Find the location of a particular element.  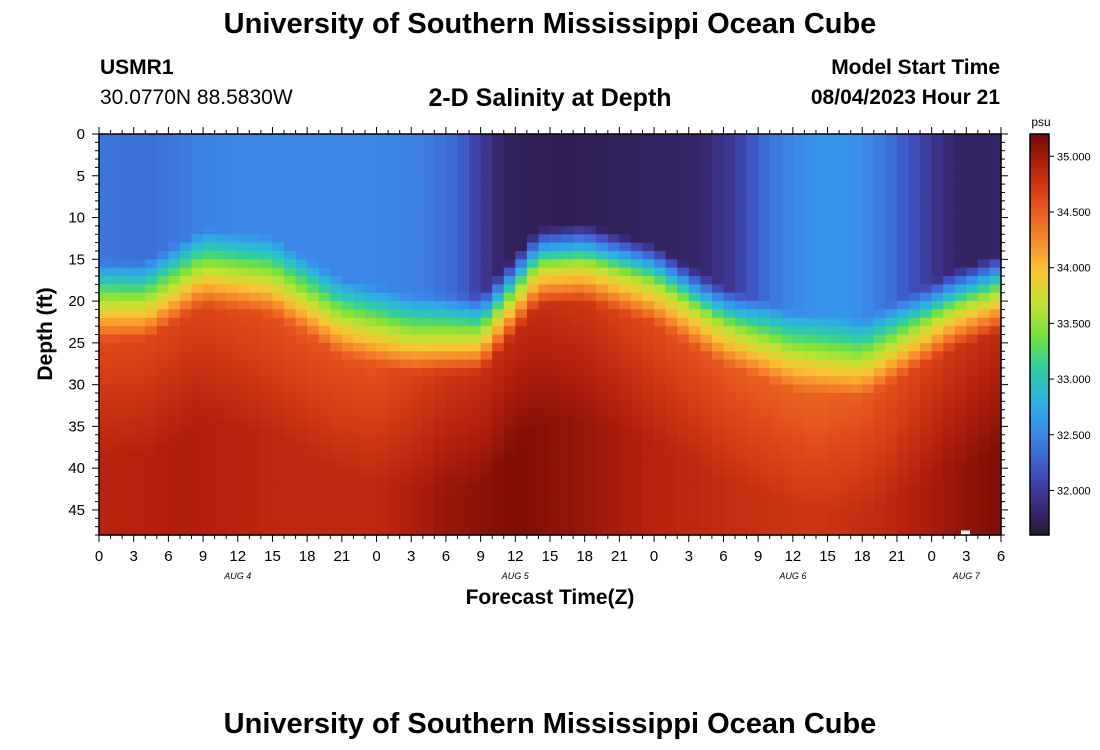

colorbar-tick-label: 35.000 is located at coordinates (1074, 157).